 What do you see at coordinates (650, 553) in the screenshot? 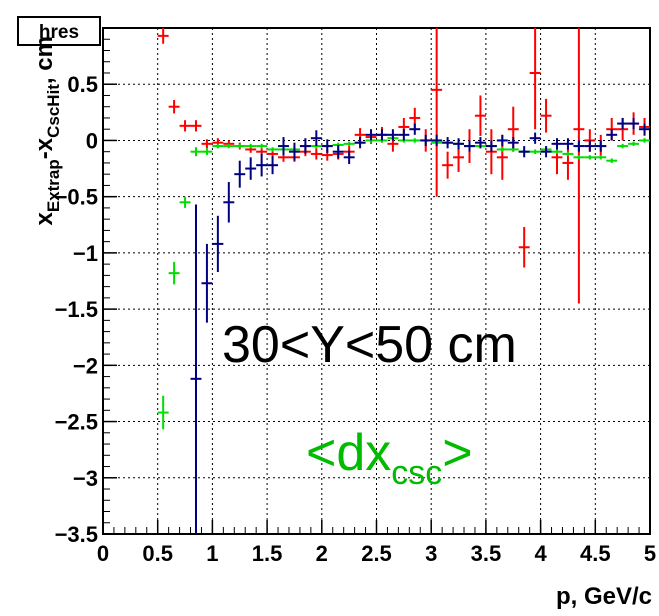
I see `x-tick-label: 5` at bounding box center [650, 553].